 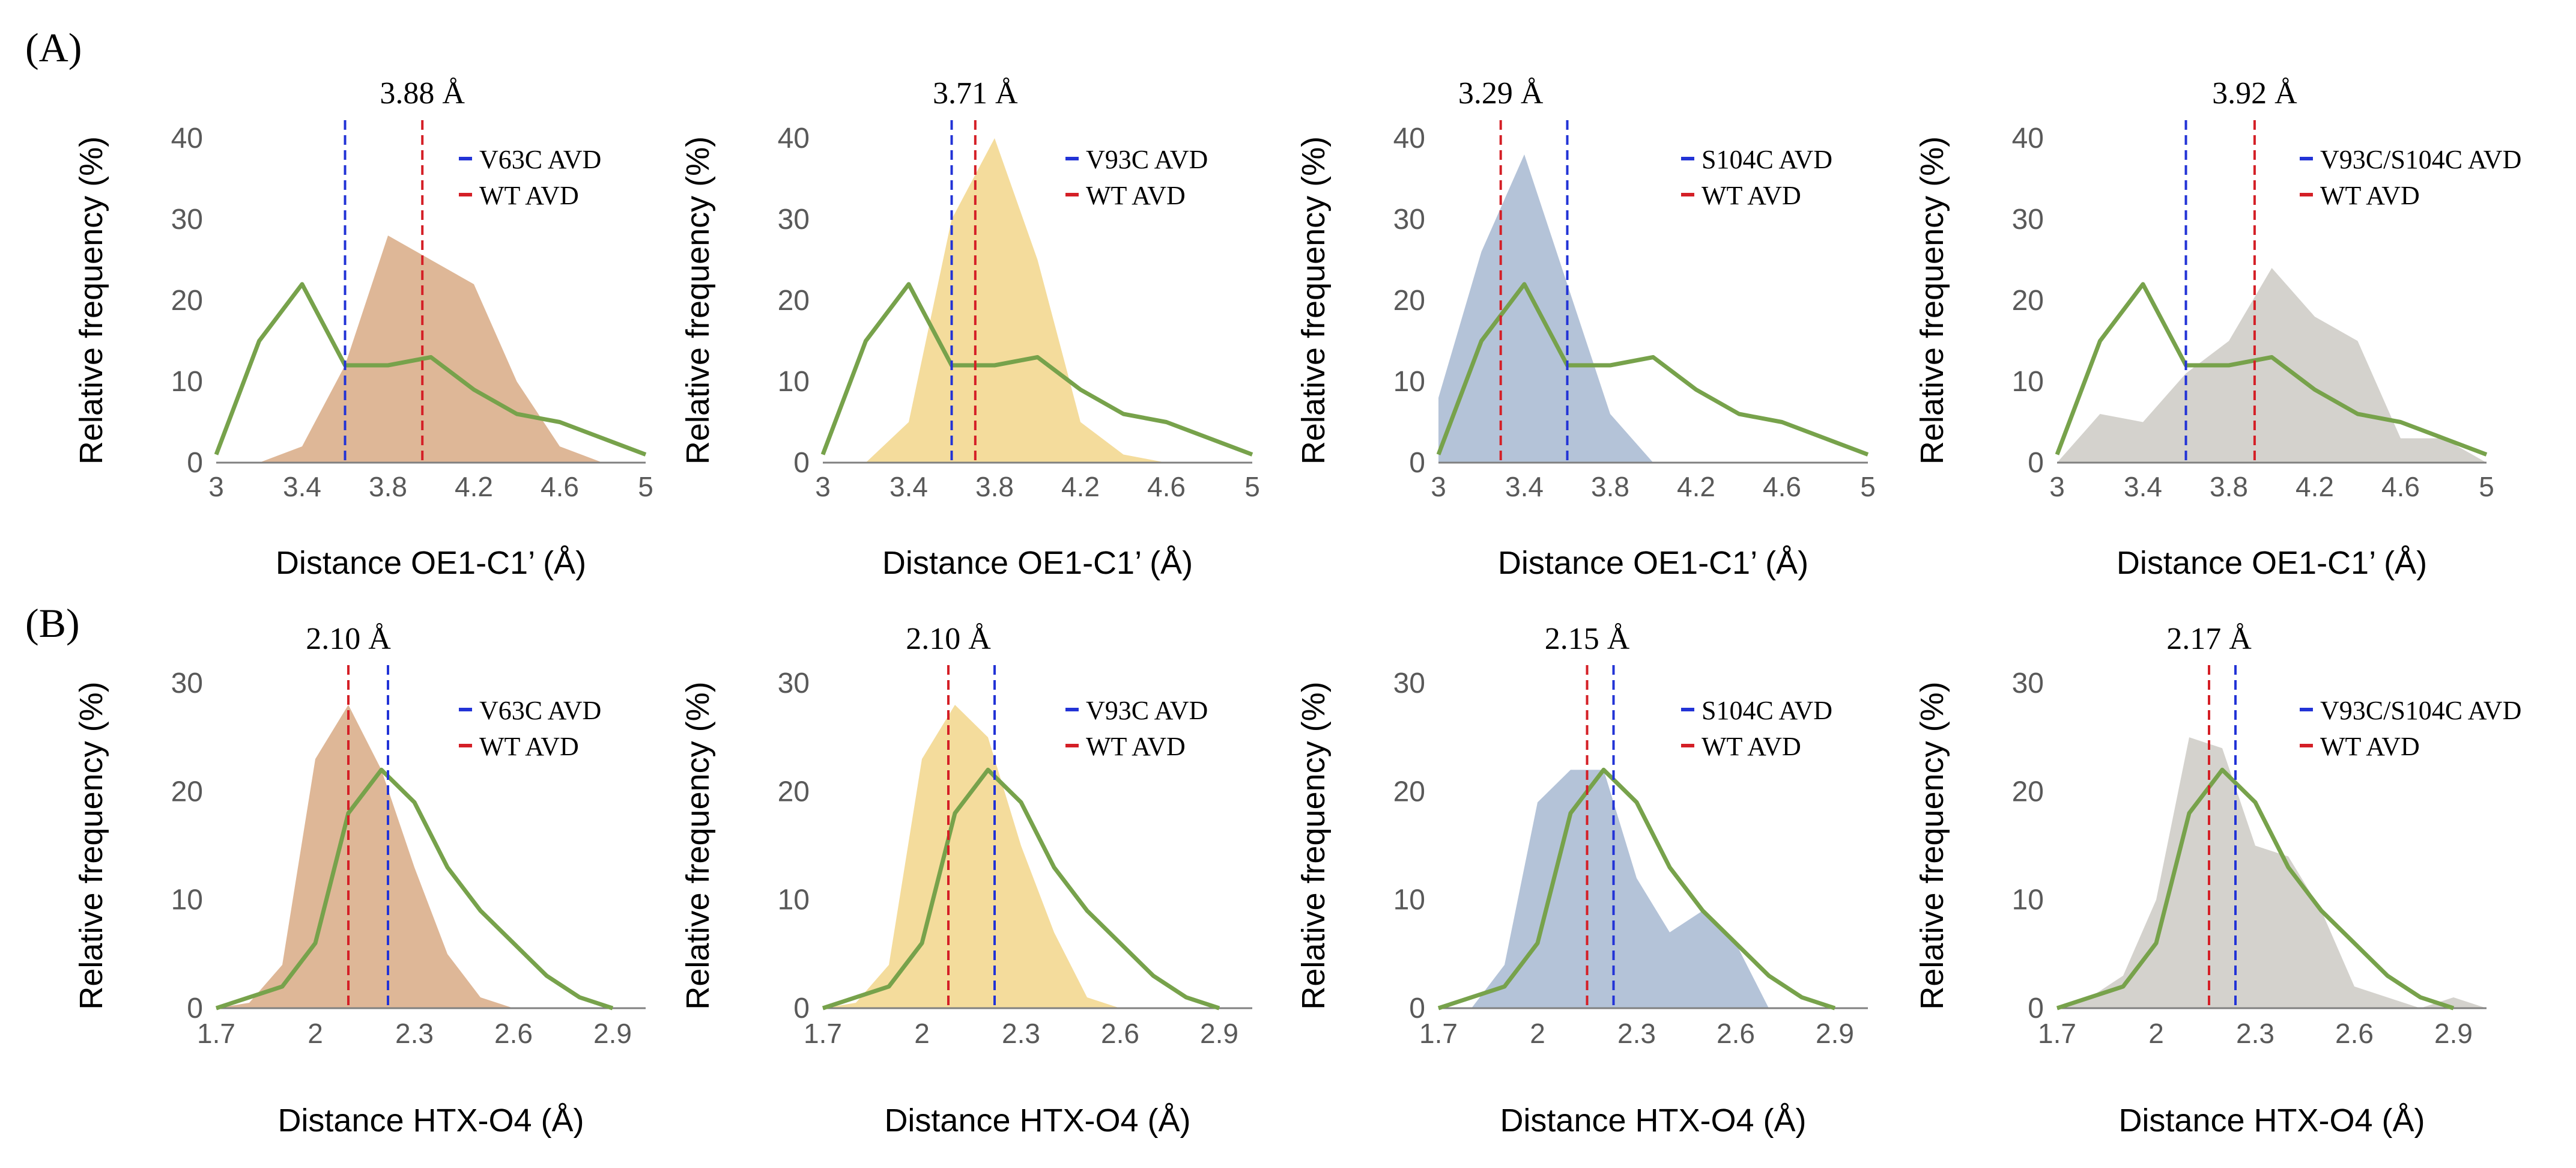 I want to click on average-distance-annotation: 3.88 Å, so click(x=422, y=93).